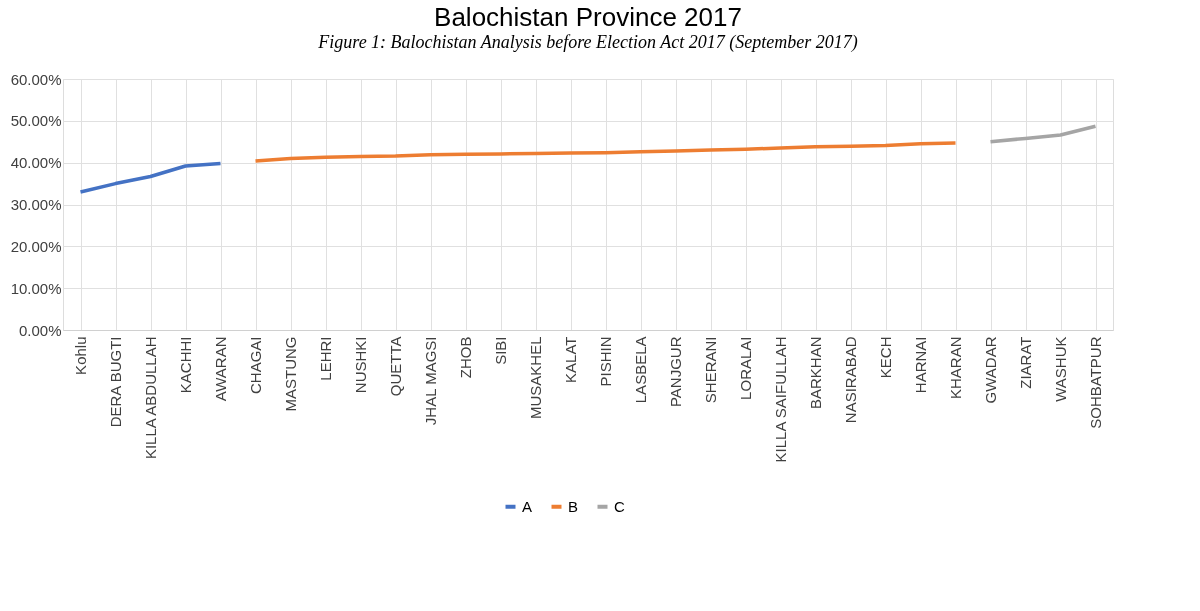 Image resolution: width=1200 pixels, height=611 pixels. Describe the element at coordinates (36, 163) in the screenshot. I see `y-tick-label: 40.00%` at that location.